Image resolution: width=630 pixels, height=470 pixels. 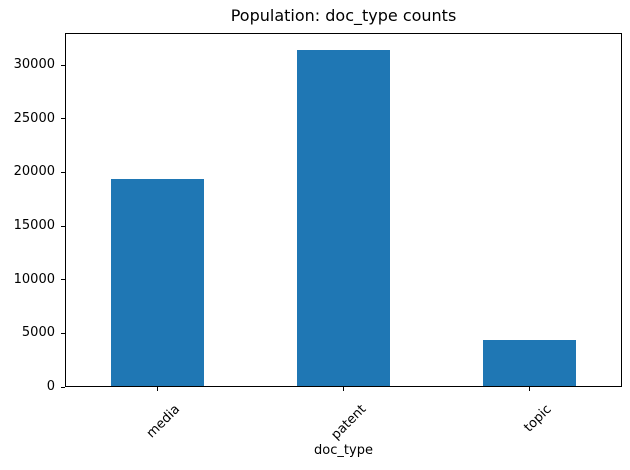 I want to click on y-tick-label: 20000, so click(x=34, y=172).